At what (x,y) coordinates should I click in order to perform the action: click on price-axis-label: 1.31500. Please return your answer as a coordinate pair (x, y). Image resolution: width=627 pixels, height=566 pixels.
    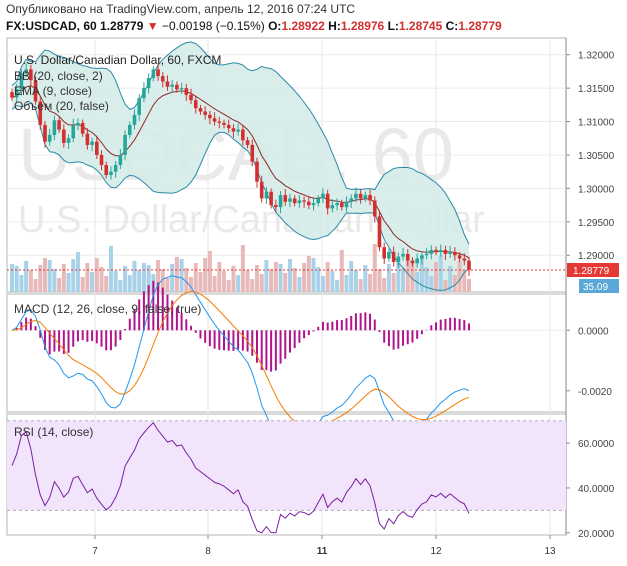
    Looking at the image, I should click on (596, 89).